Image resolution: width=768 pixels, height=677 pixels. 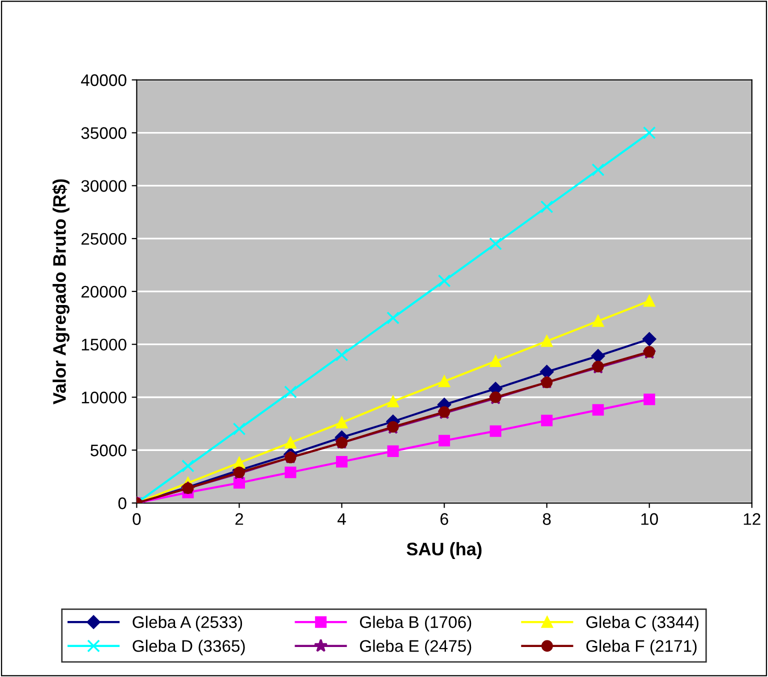 I want to click on x-tick-label: 12, so click(x=752, y=519).